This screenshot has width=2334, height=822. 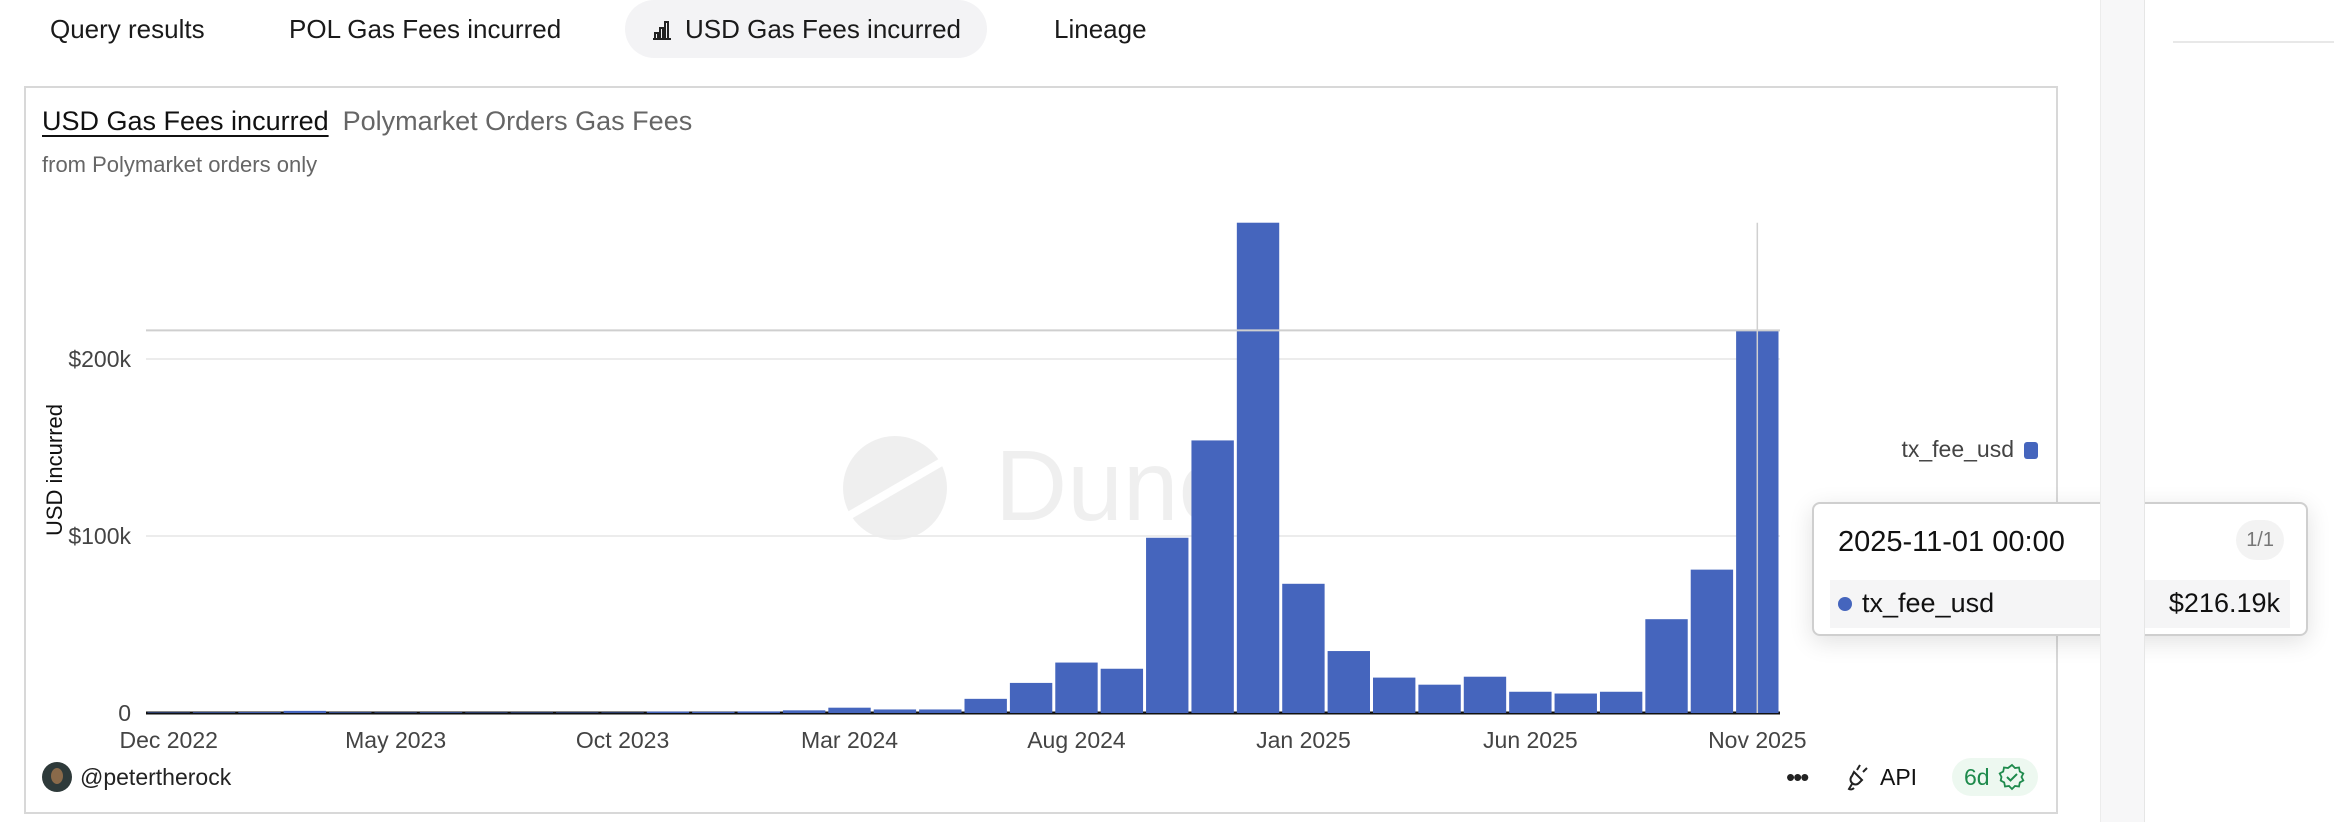 I want to click on author-link: @petertherock, so click(x=136, y=777).